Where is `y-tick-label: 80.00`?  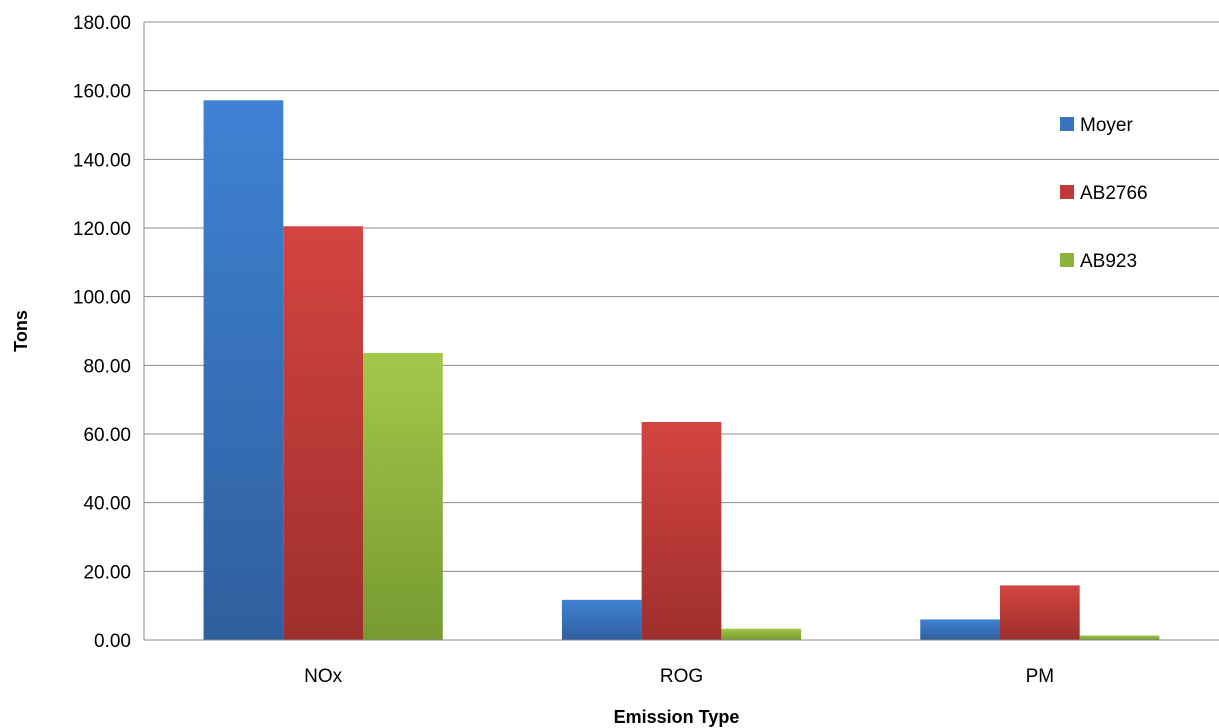 y-tick-label: 80.00 is located at coordinates (107, 366).